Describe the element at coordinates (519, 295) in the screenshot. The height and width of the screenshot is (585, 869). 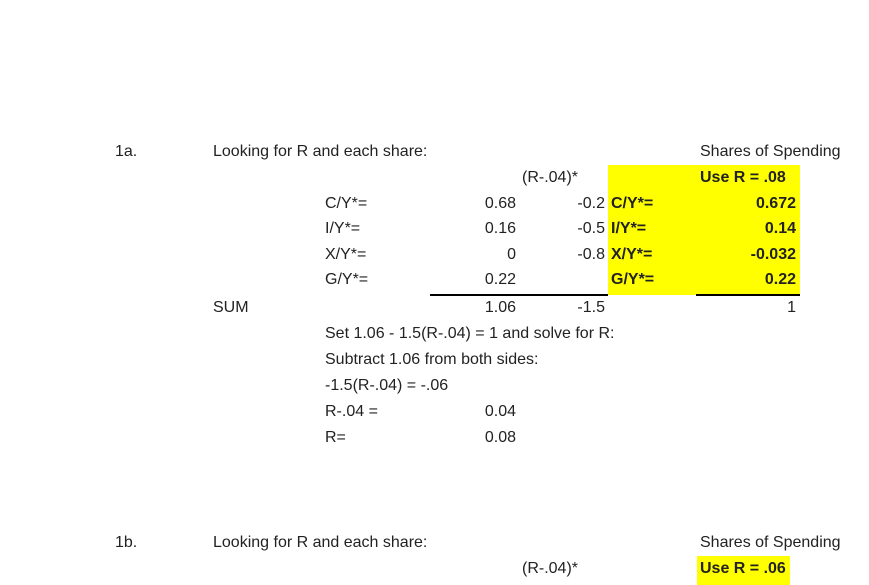
I see `sum-underline-values` at that location.